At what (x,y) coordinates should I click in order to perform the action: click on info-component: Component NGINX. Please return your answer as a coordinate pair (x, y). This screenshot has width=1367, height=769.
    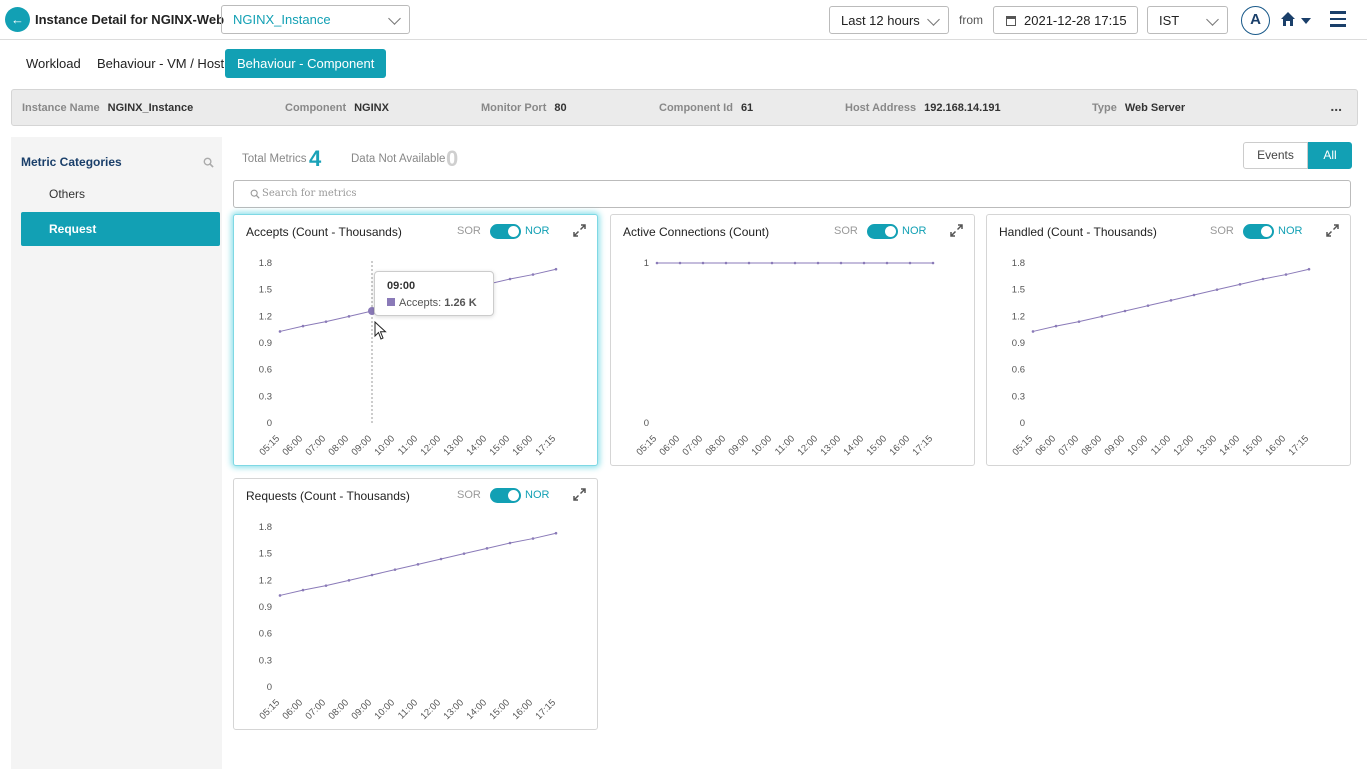
    Looking at the image, I should click on (337, 108).